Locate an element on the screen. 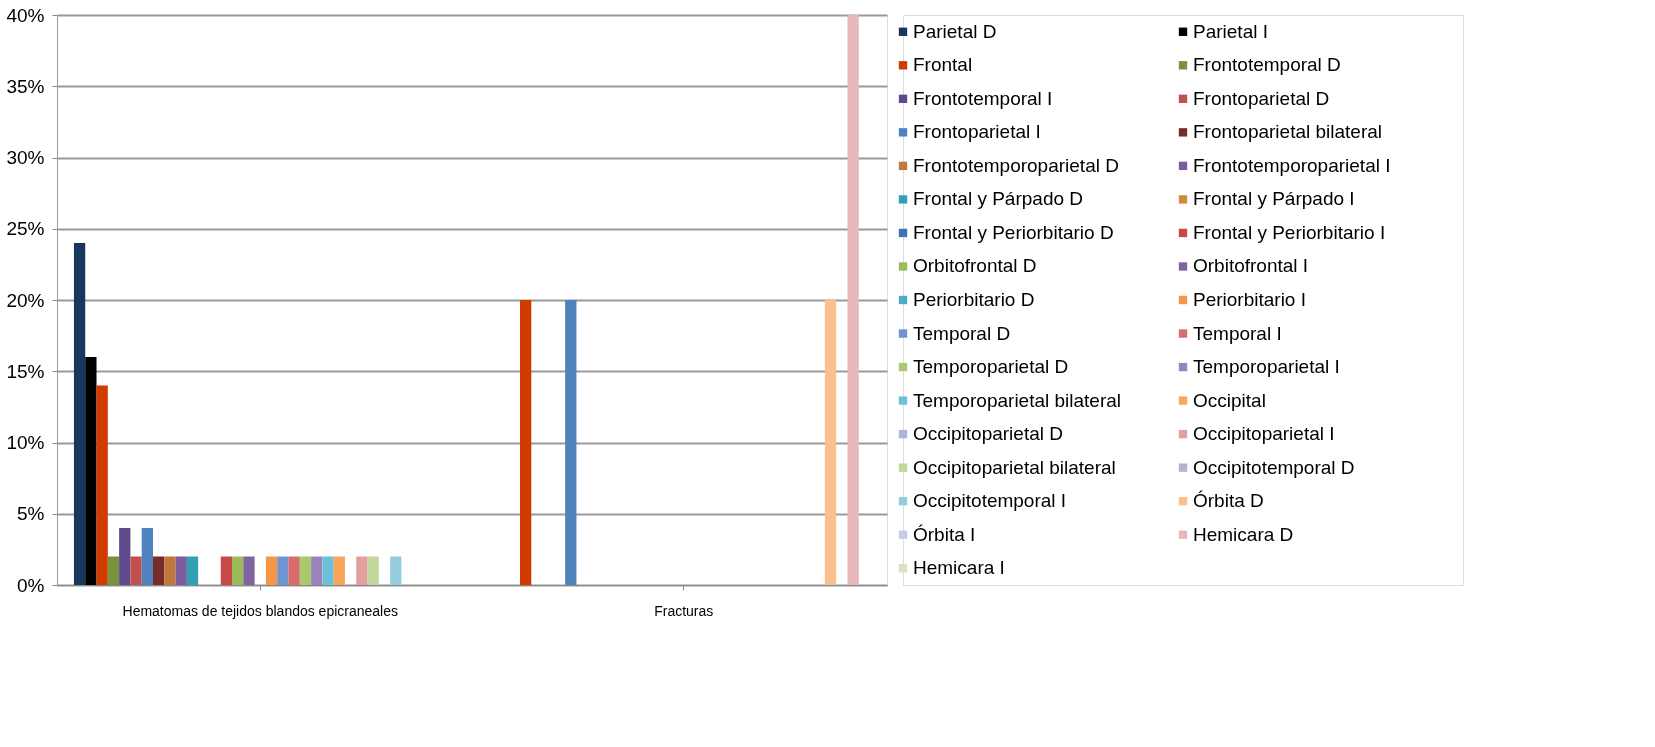 The width and height of the screenshot is (1655, 747). legend-label: Hemicara I is located at coordinates (959, 568).